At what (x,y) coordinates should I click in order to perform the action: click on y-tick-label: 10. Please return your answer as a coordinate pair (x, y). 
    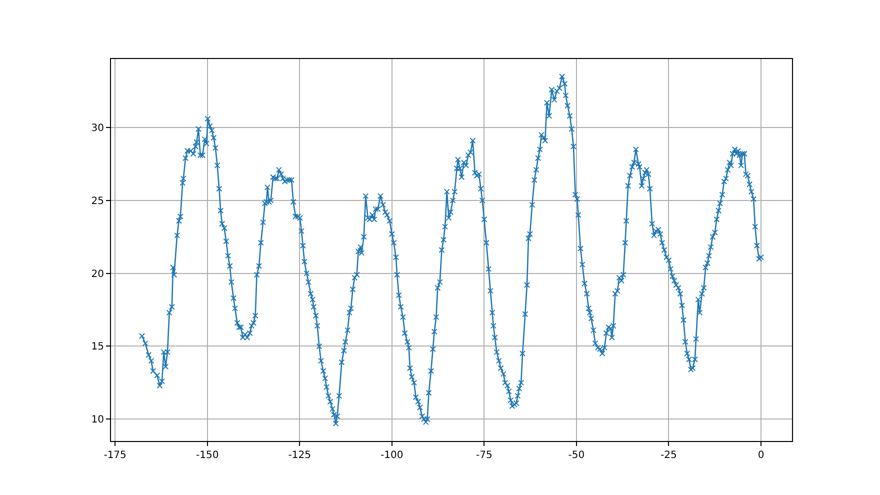
    Looking at the image, I should click on (97, 420).